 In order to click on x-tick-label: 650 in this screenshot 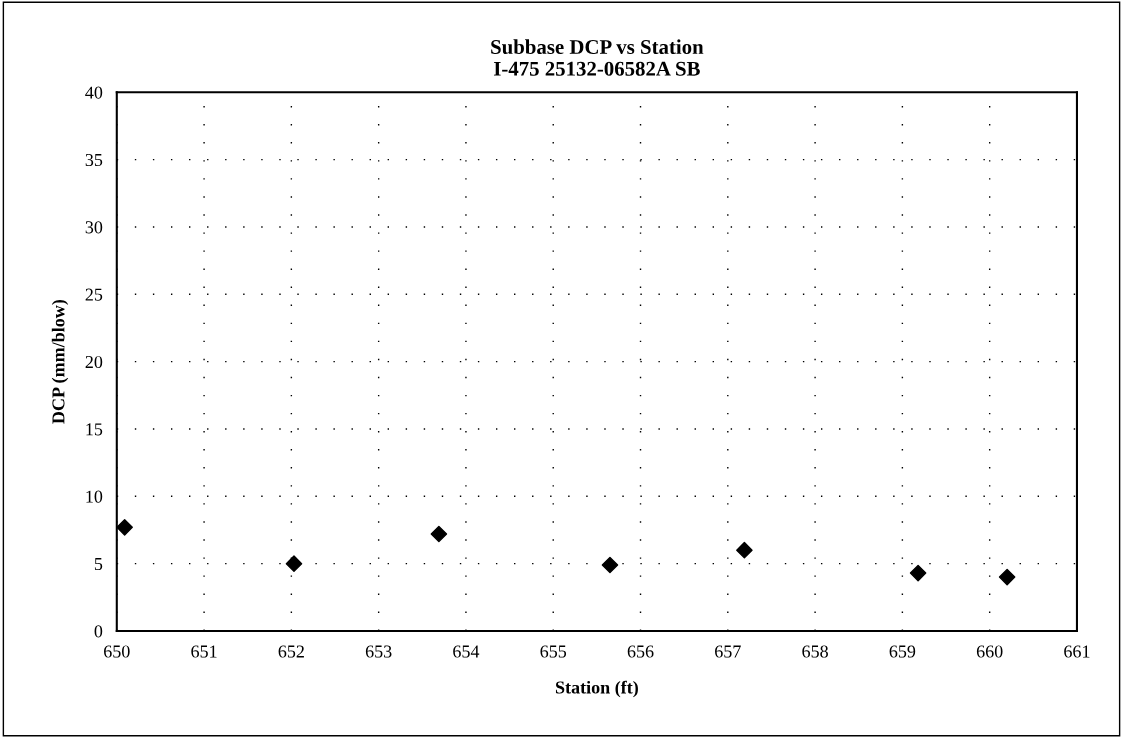, I will do `click(117, 651)`.